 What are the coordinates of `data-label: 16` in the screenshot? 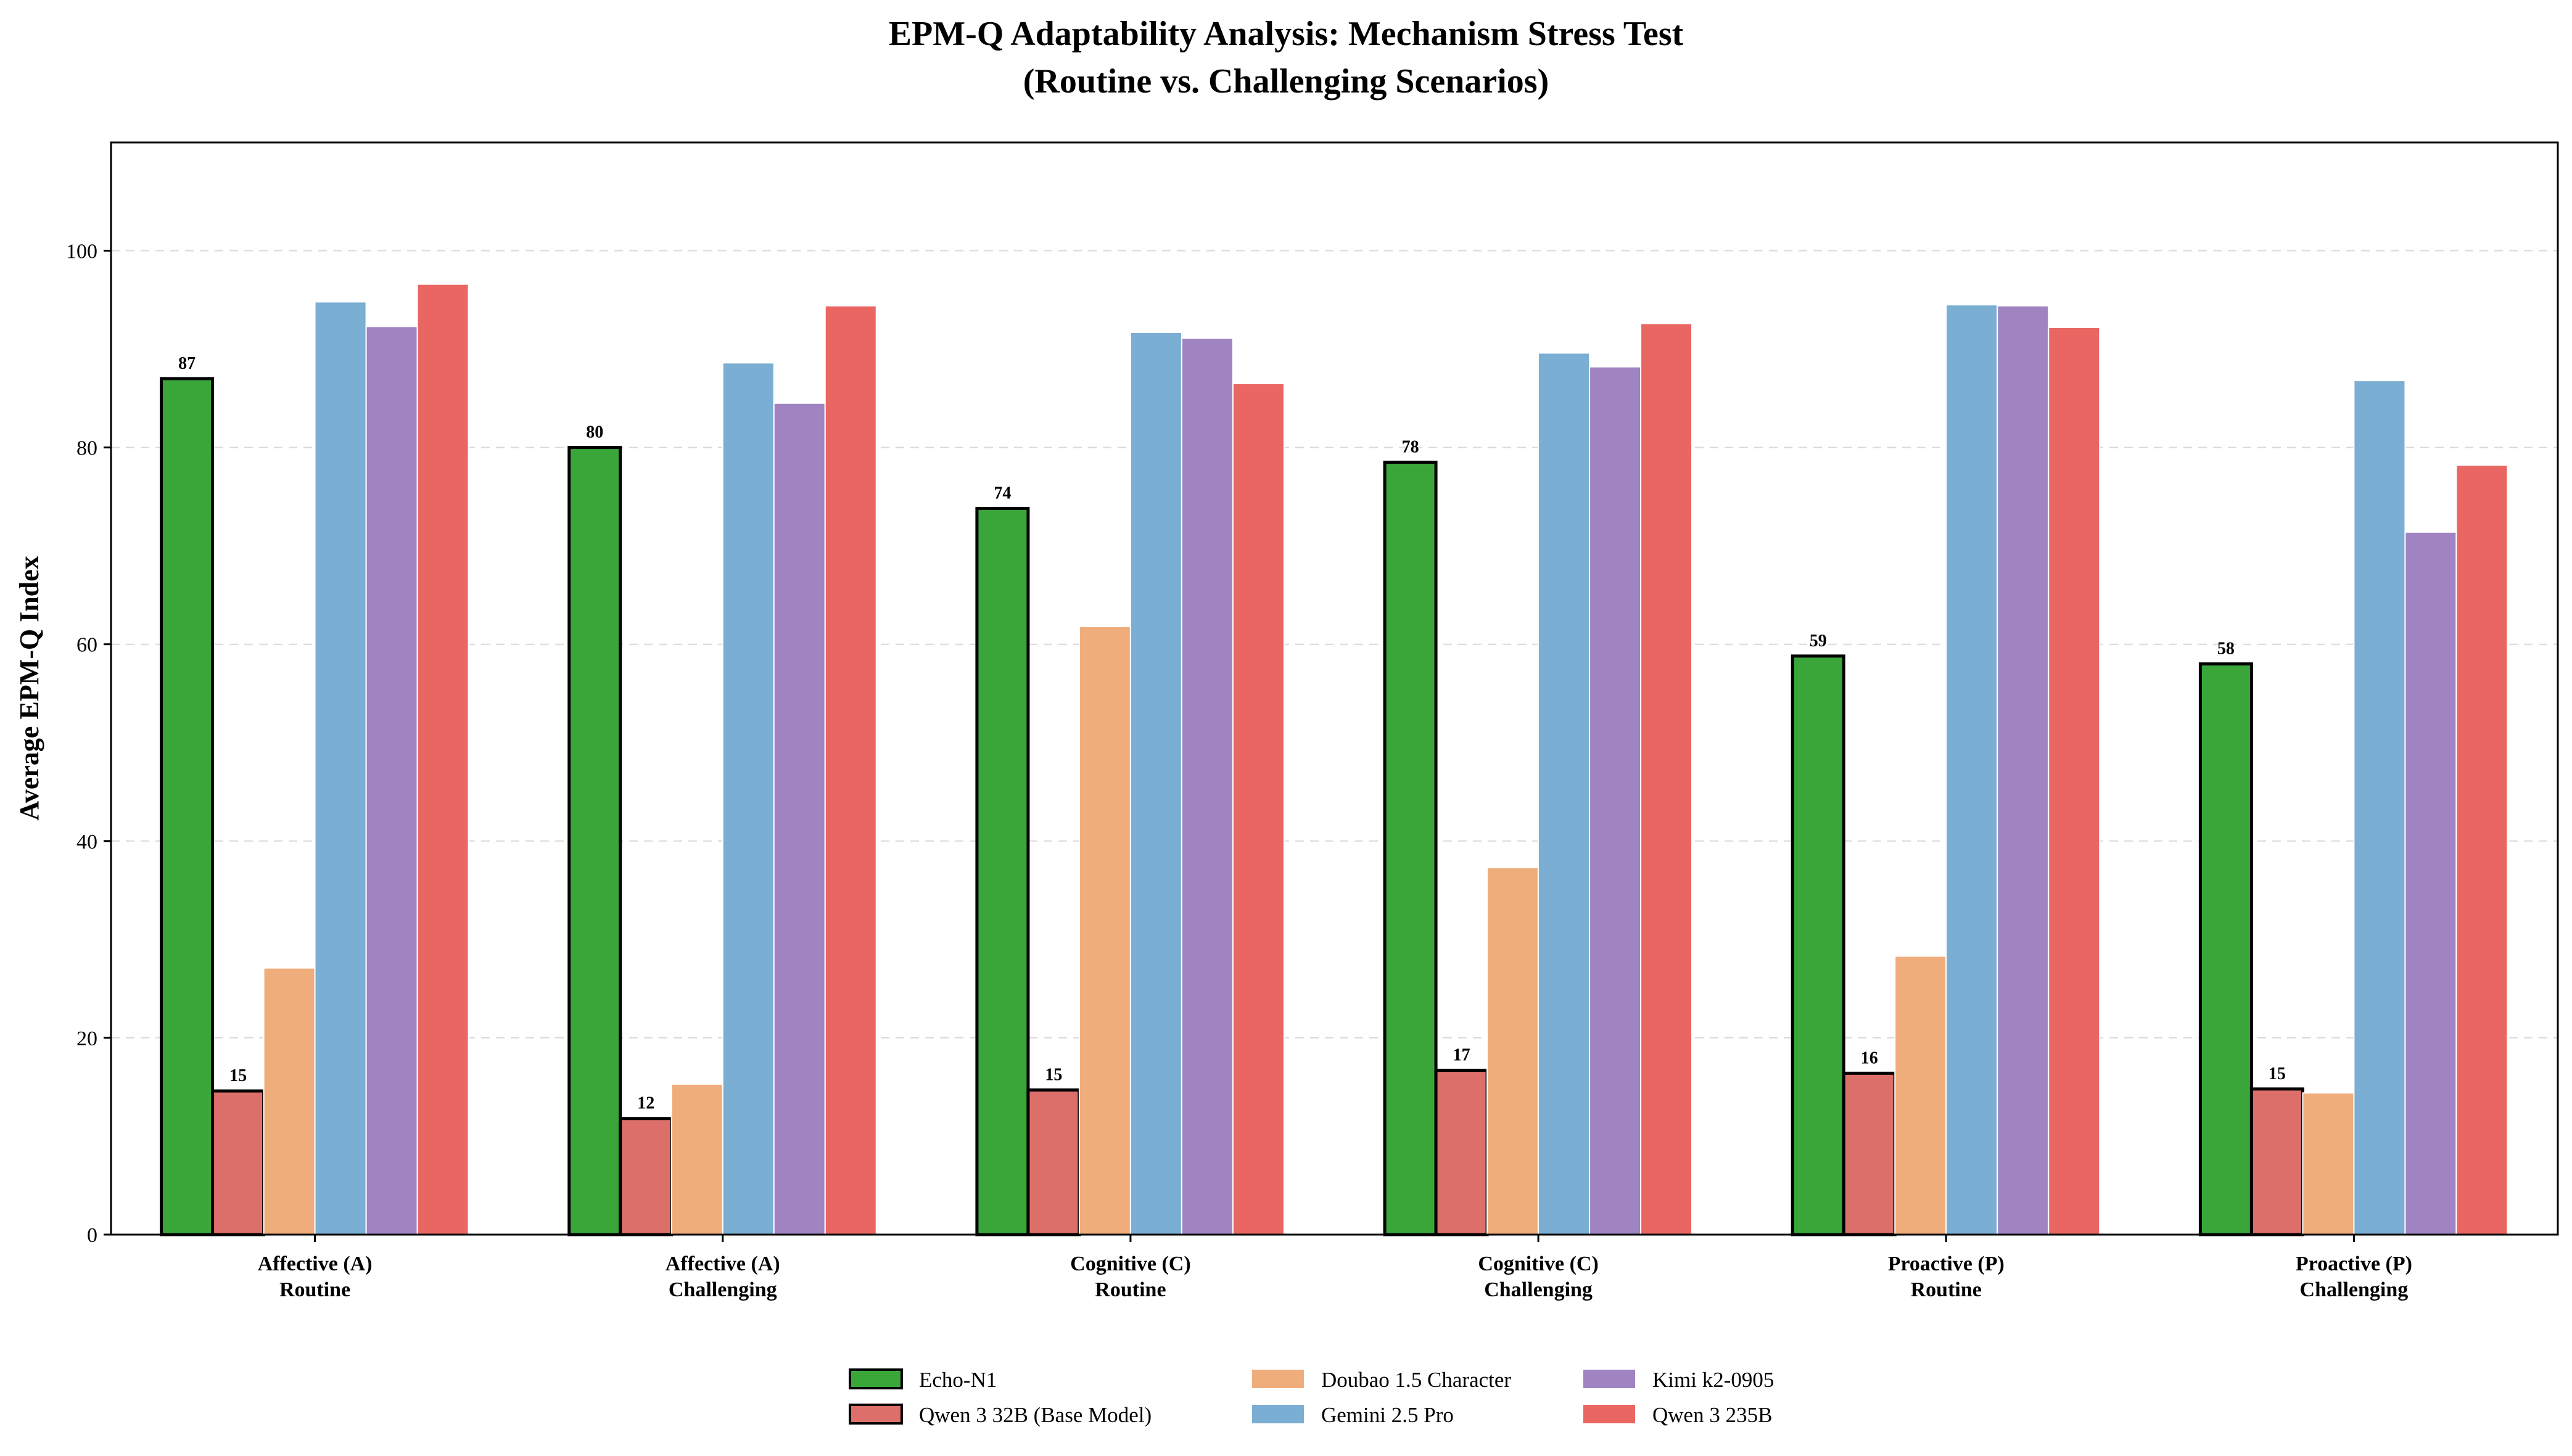 It's located at (1869, 1057).